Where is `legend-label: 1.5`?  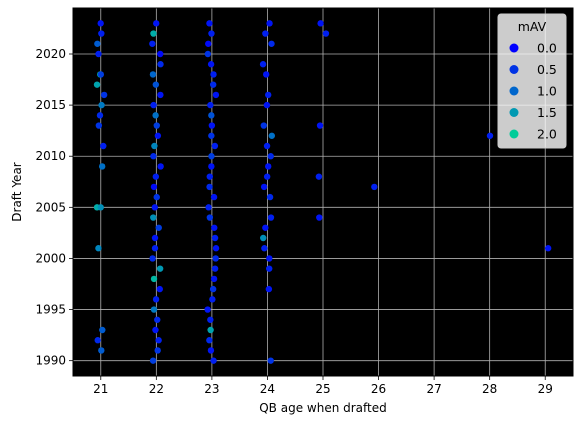
legend-label: 1.5 is located at coordinates (547, 112).